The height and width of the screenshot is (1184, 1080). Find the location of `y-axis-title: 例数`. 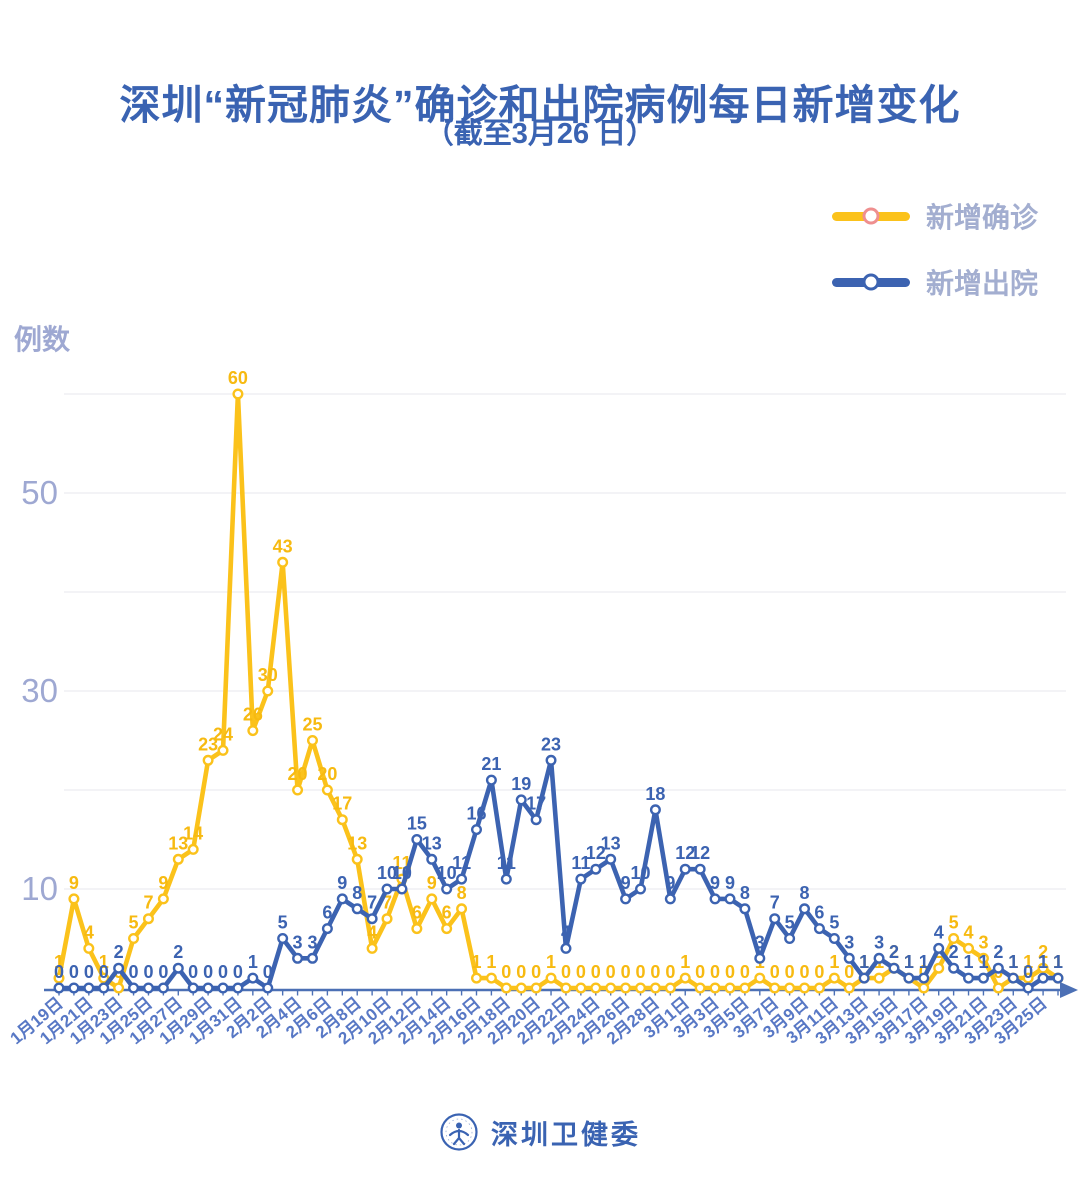

y-axis-title: 例数 is located at coordinates (42, 339).